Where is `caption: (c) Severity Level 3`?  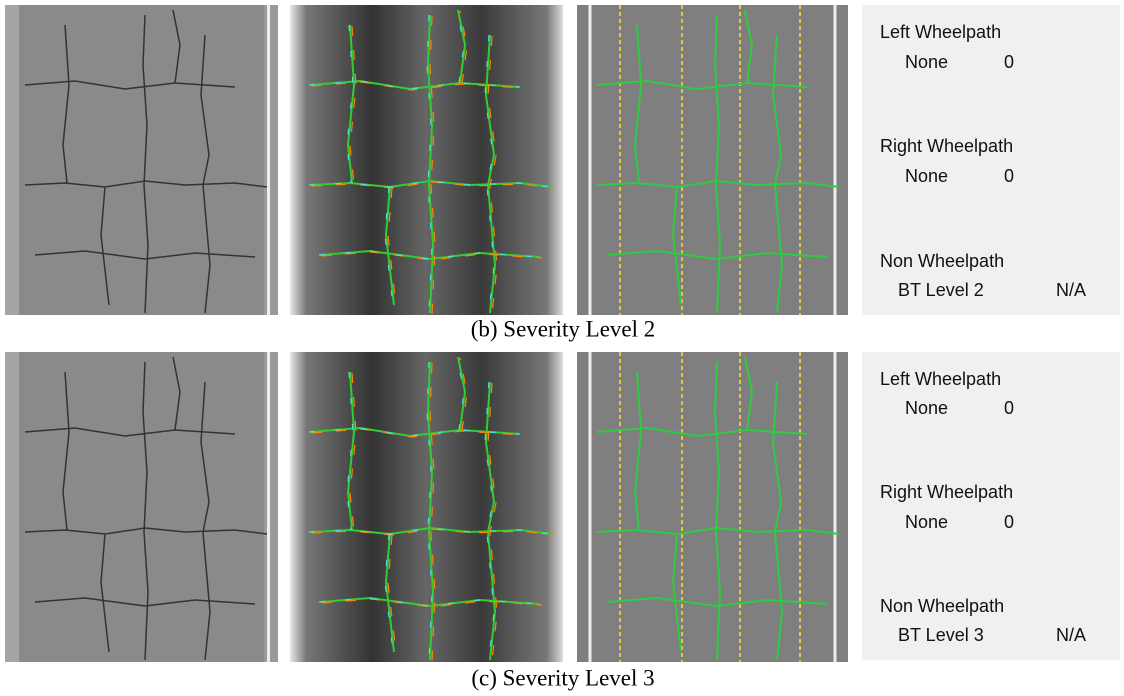
caption: (c) Severity Level 3 is located at coordinates (562, 677).